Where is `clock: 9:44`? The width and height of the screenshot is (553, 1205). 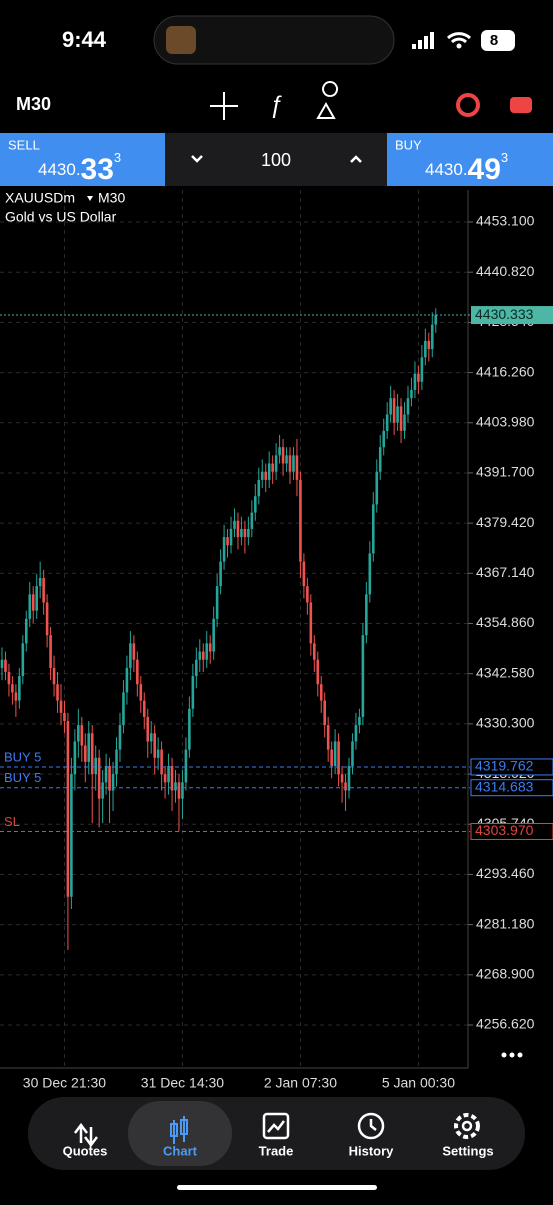 clock: 9:44 is located at coordinates (84, 39).